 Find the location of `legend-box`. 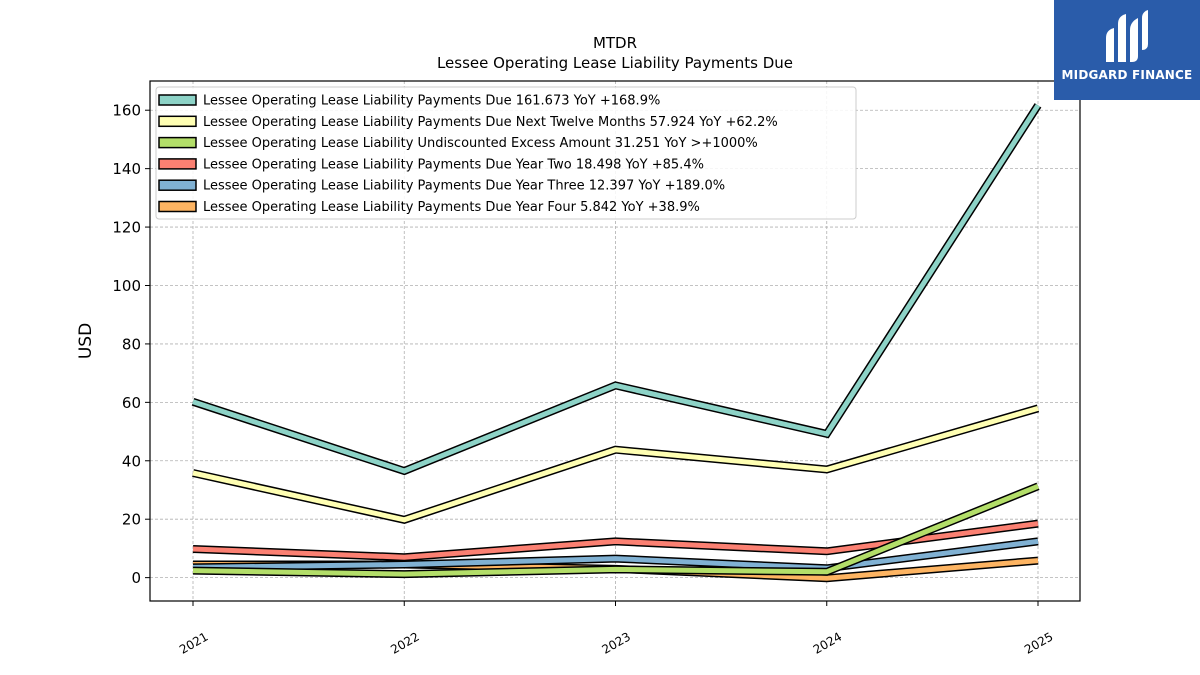

legend-box is located at coordinates (506, 153).